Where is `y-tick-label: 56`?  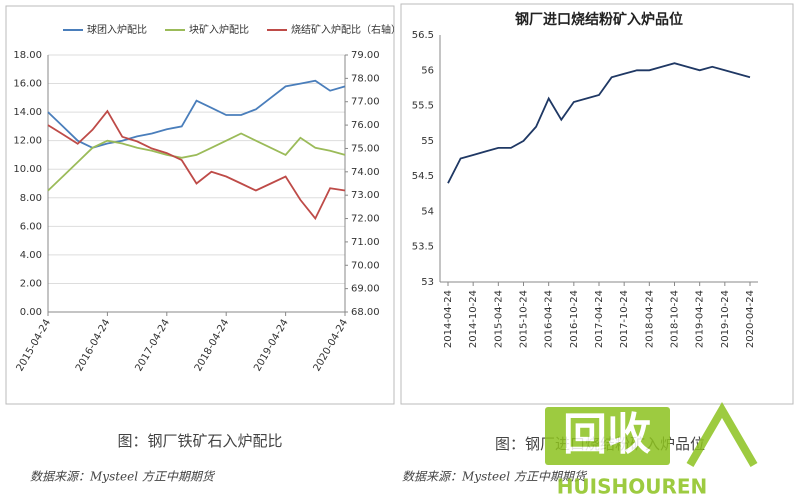 y-tick-label: 56 is located at coordinates (427, 70).